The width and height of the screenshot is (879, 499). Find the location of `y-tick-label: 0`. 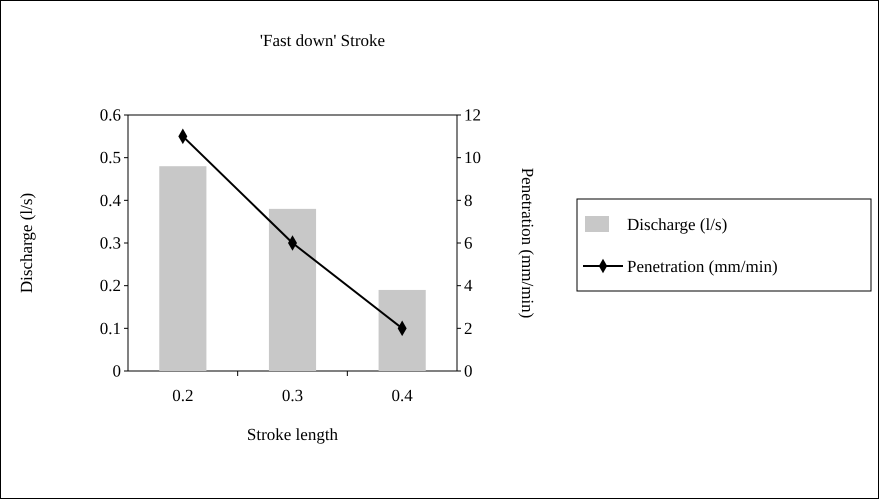

y-tick-label: 0 is located at coordinates (116, 370).